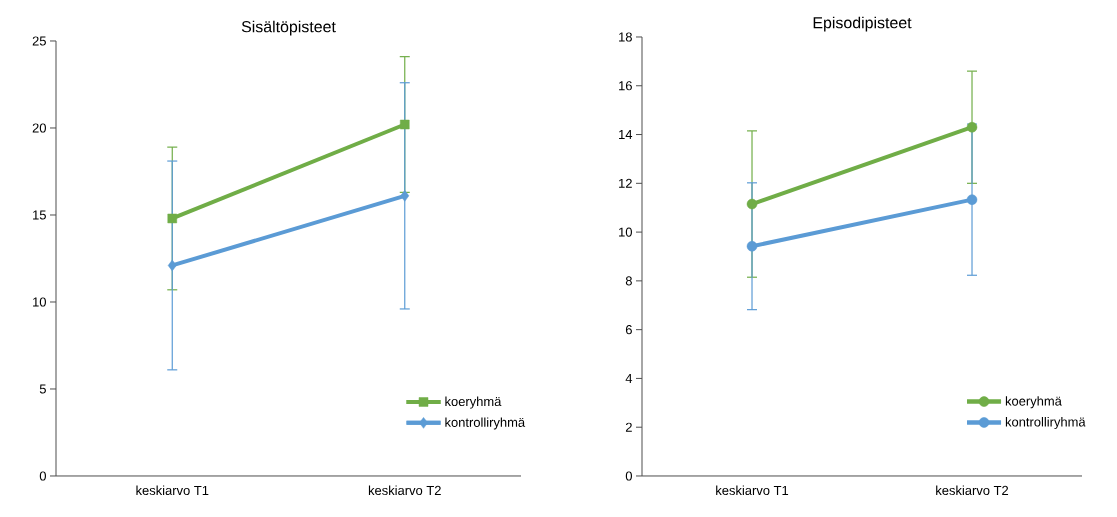 The width and height of the screenshot is (1117, 517). I want to click on y-tick-label: 5, so click(42, 389).